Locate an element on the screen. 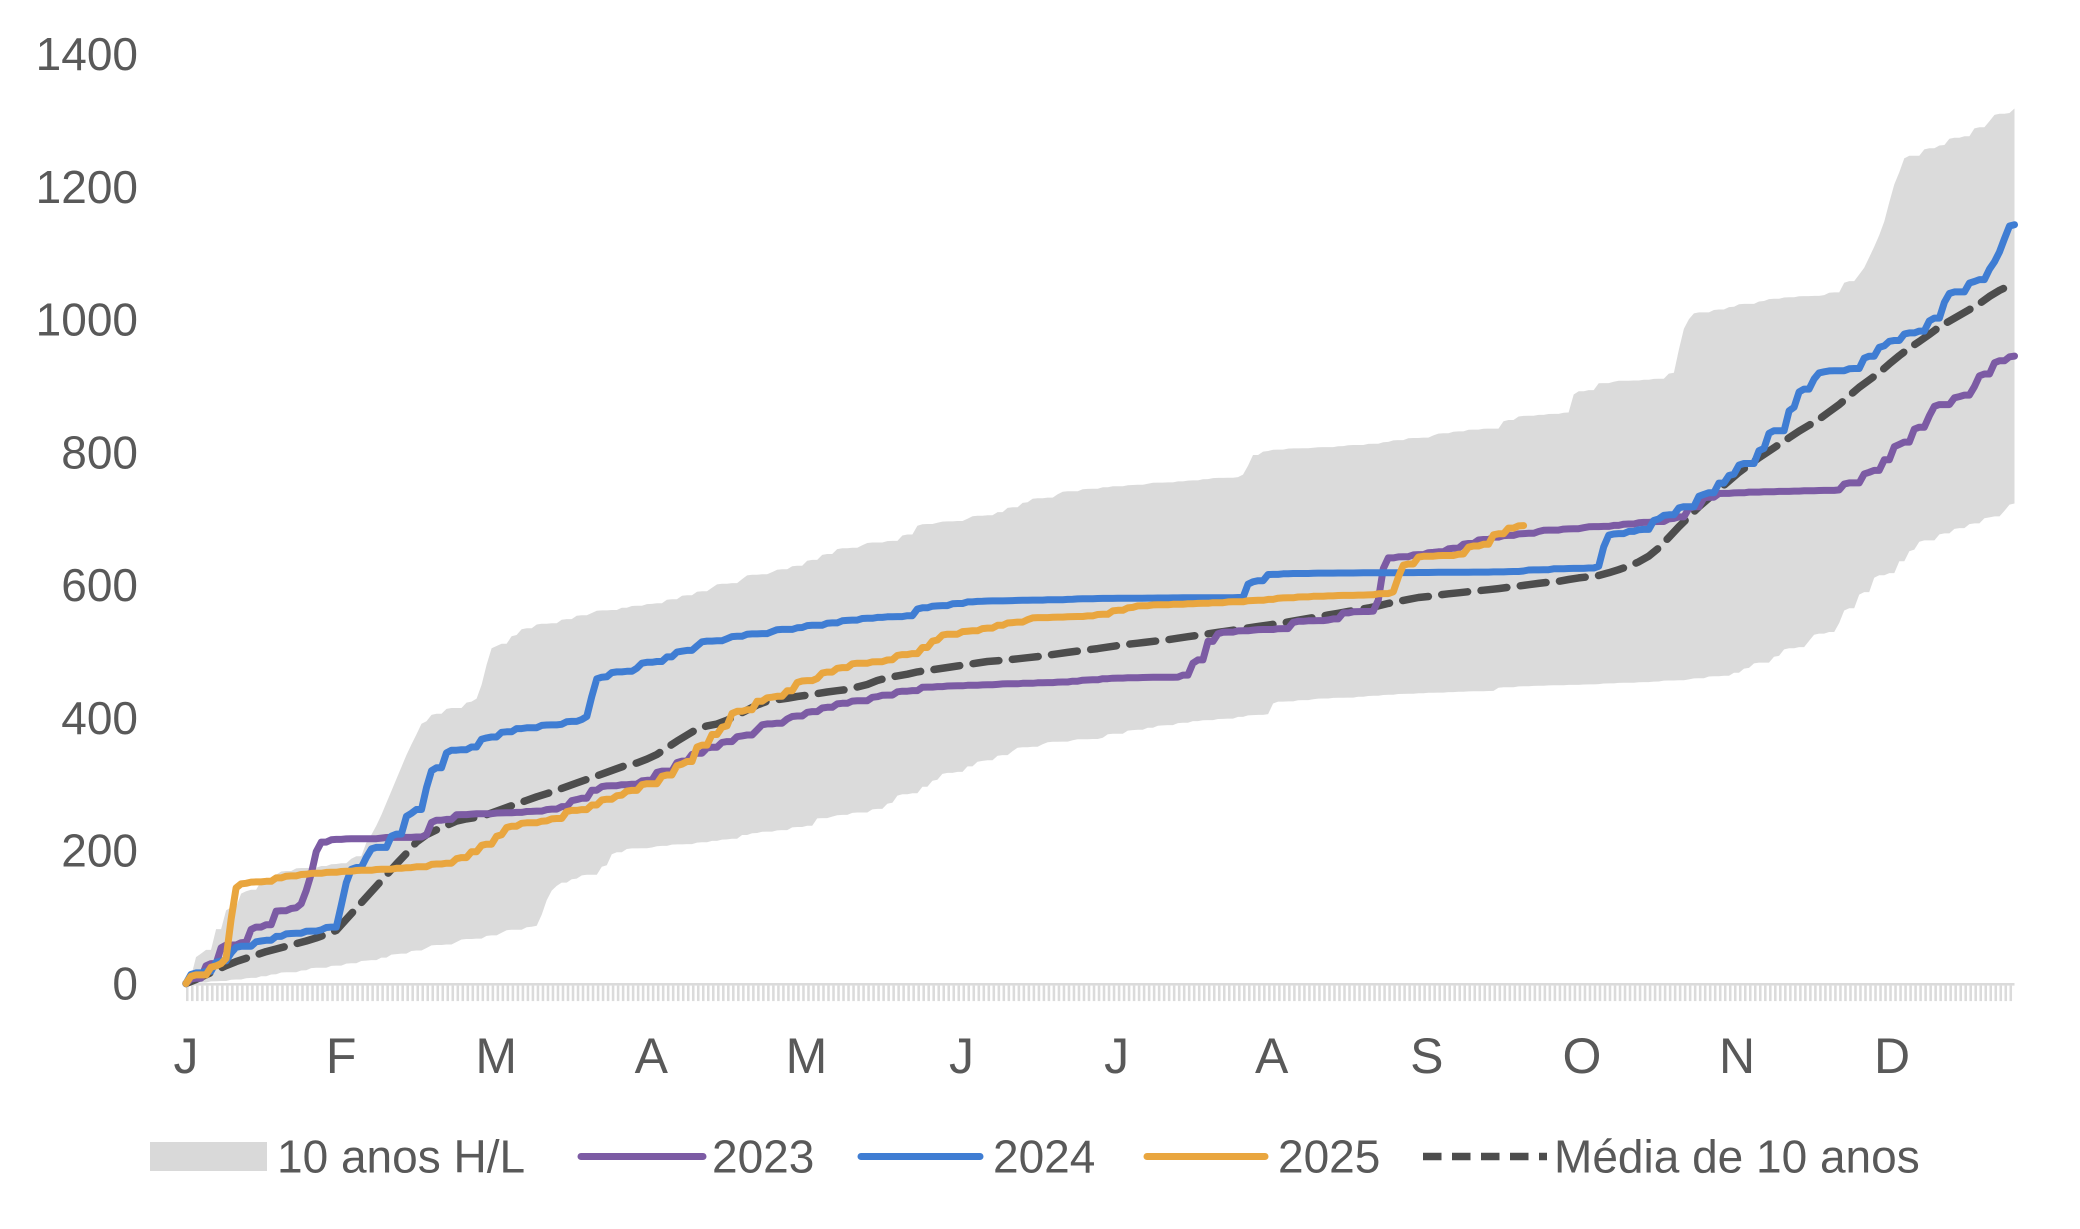 This screenshot has height=1229, width=2080. svg-text: 400 is located at coordinates (99, 718).